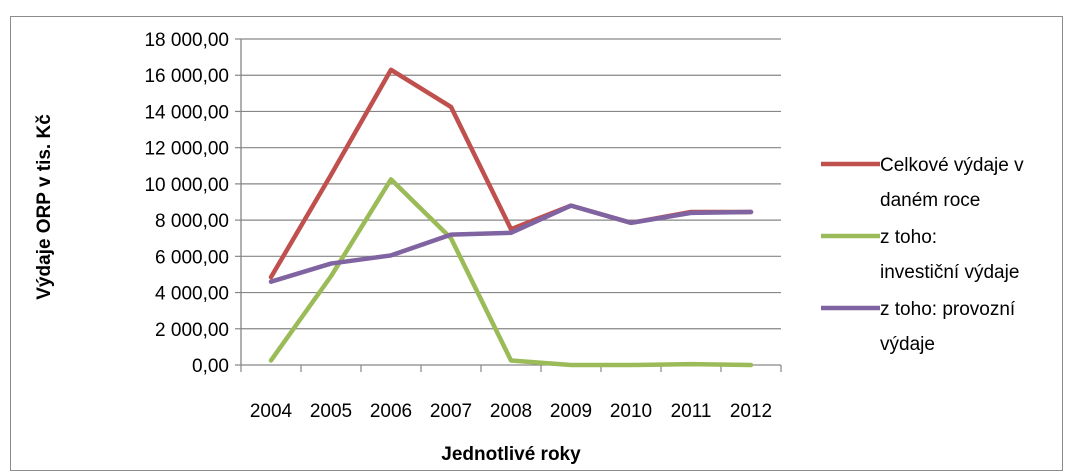 This screenshot has width=1072, height=473. Describe the element at coordinates (451, 411) in the screenshot. I see `x-tick-label: 2007` at that location.